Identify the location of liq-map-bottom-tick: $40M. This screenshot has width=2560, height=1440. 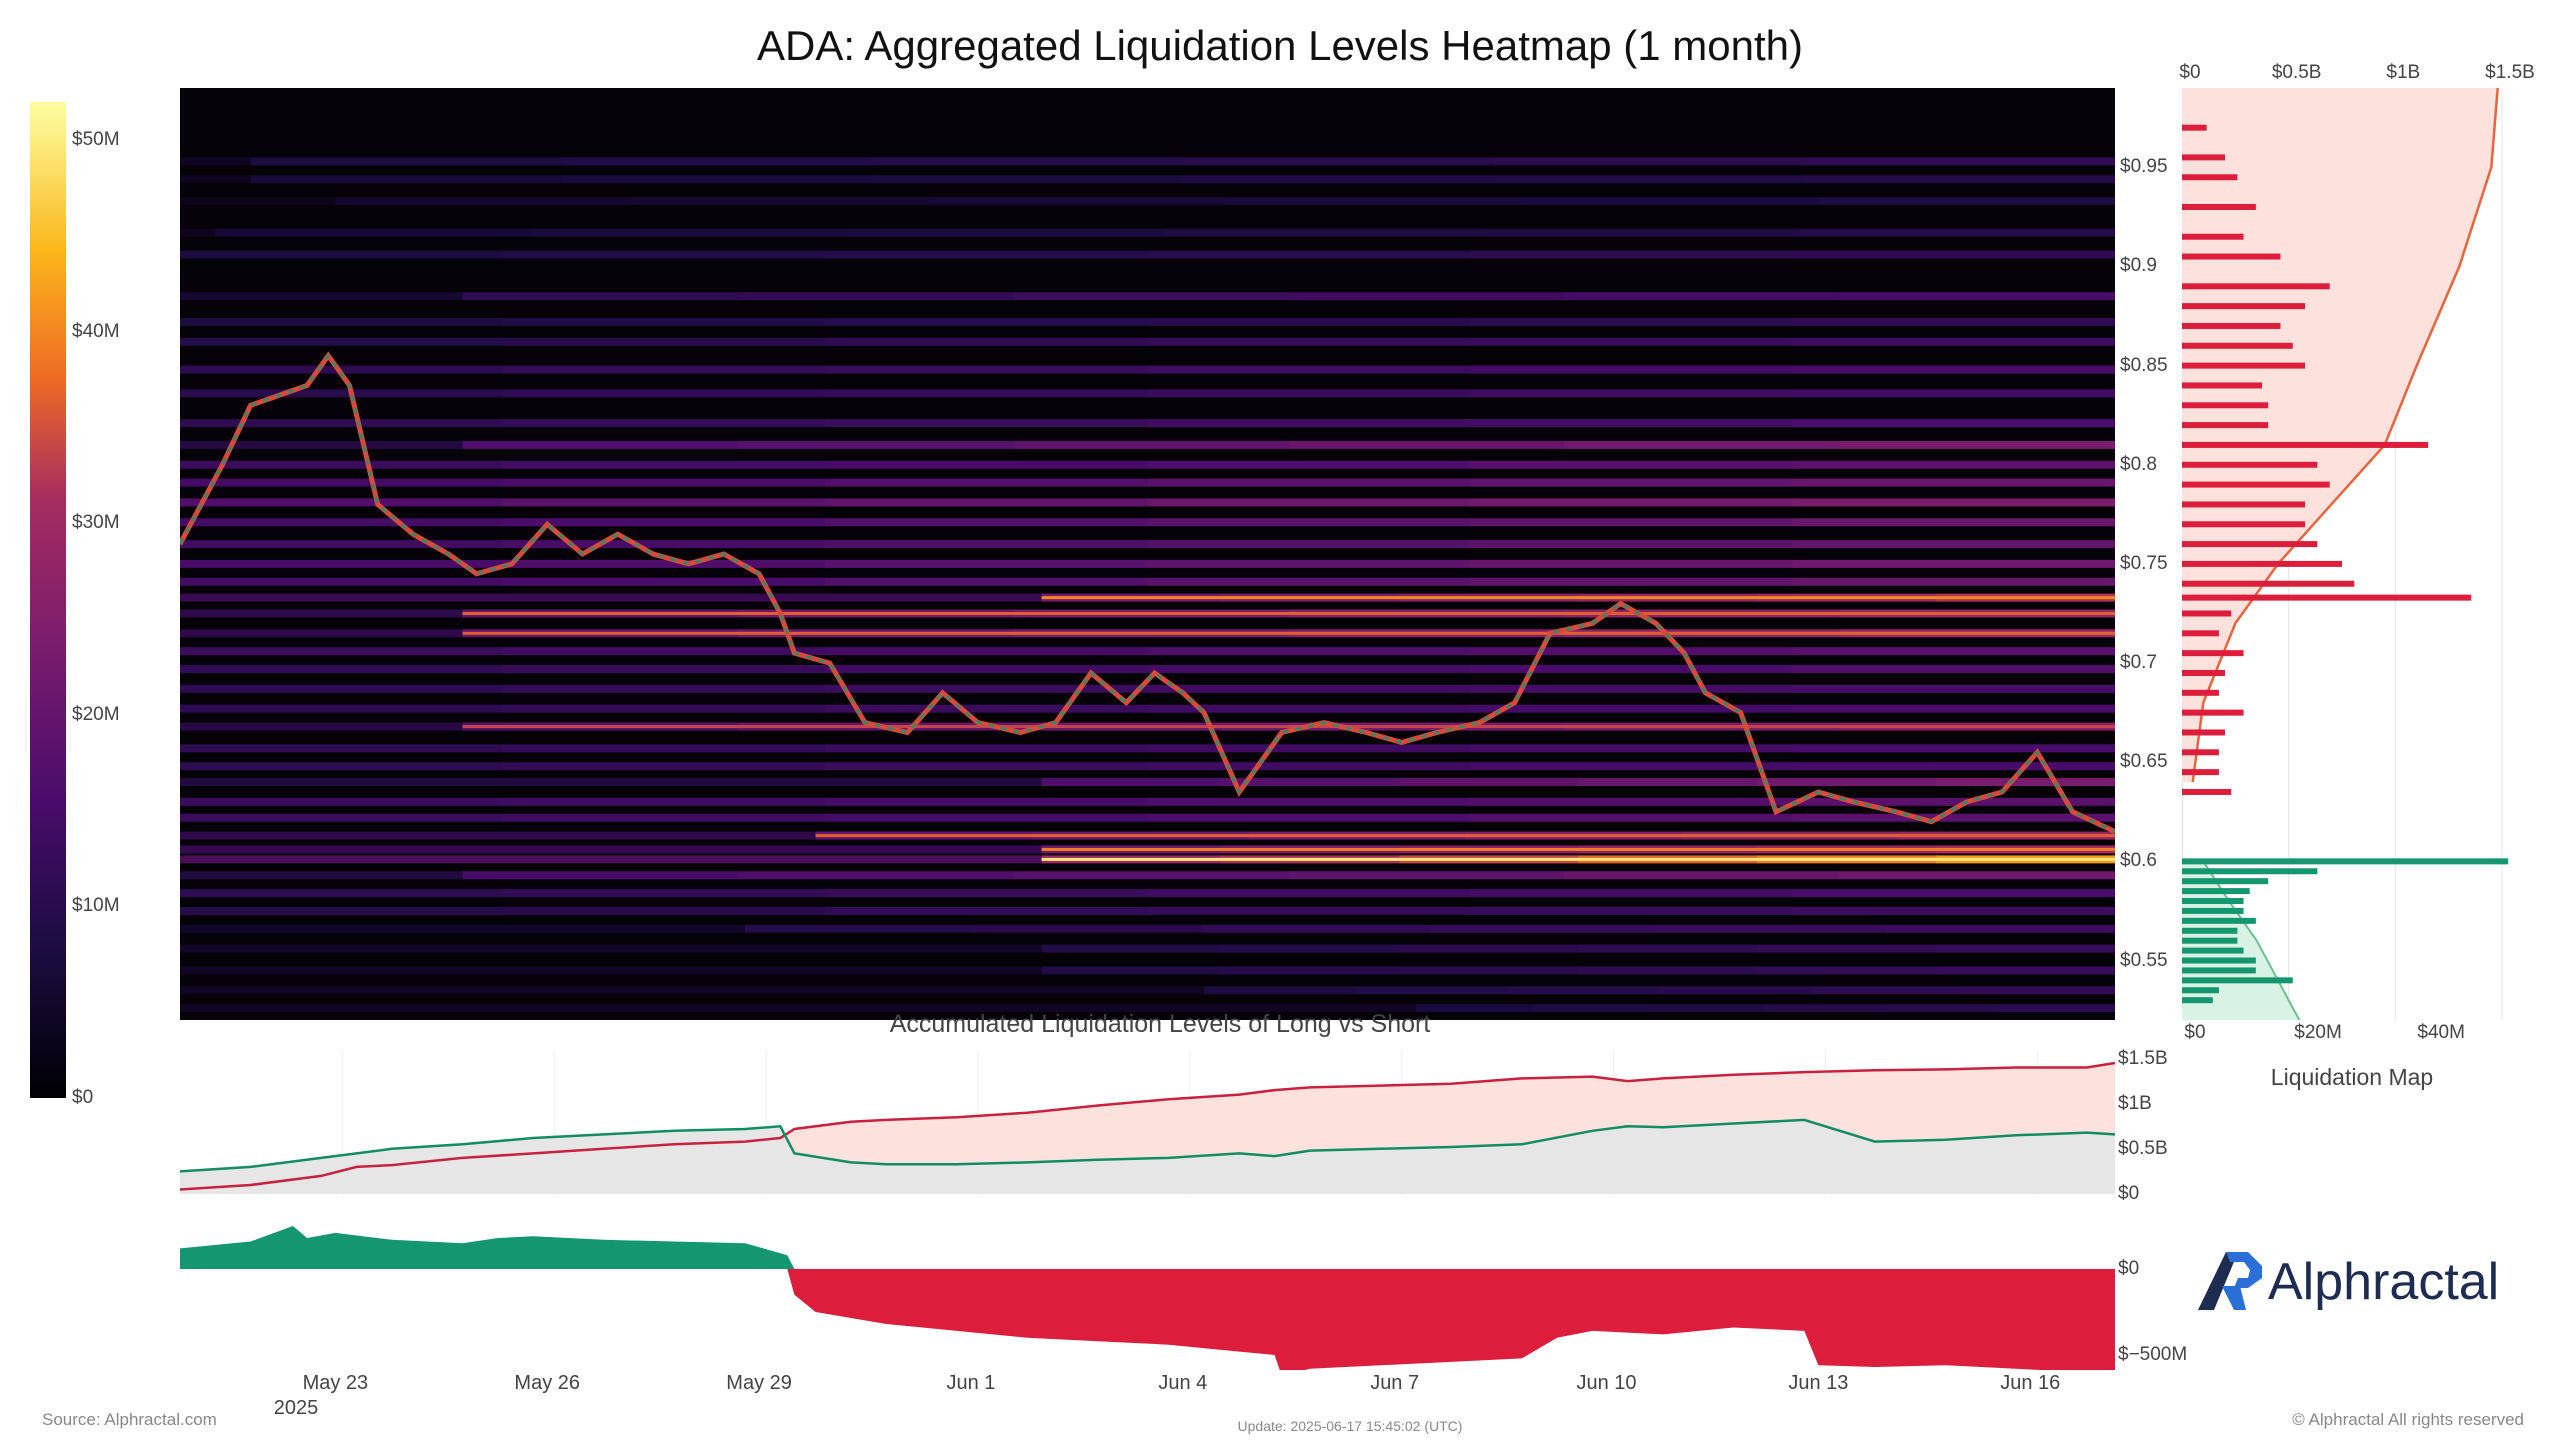
(2441, 1032).